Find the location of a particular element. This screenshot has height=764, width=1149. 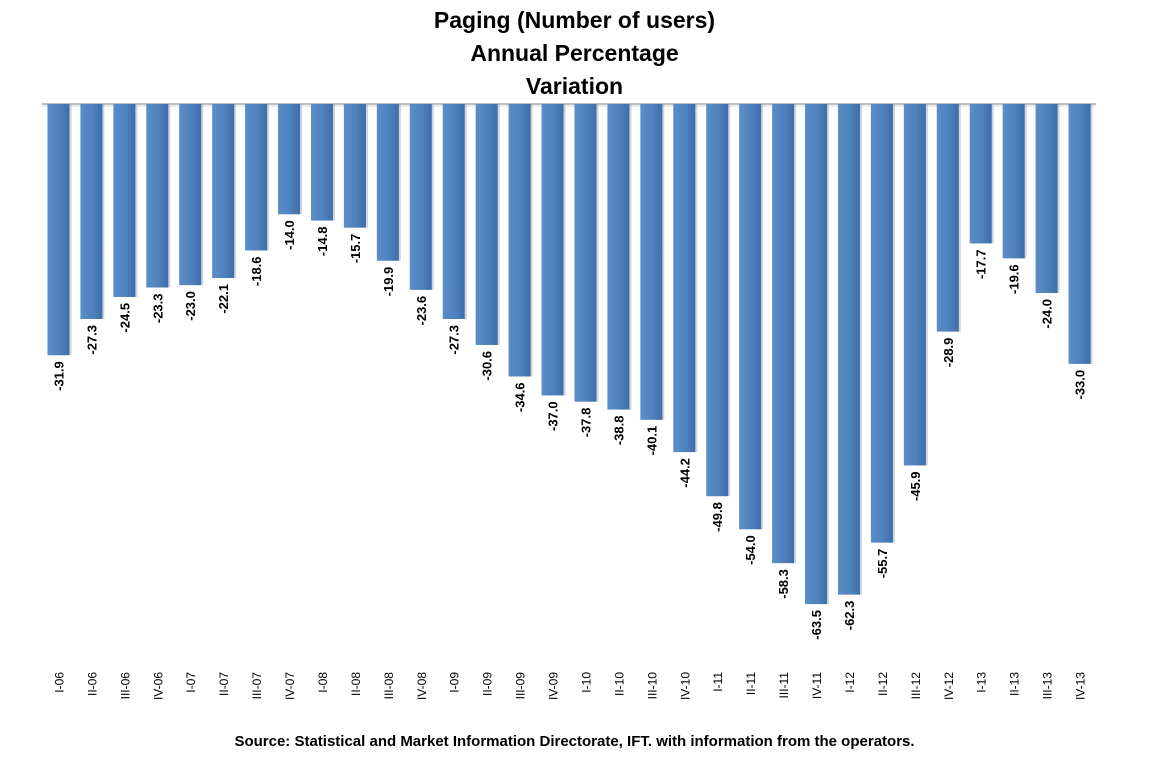

category-label-III-13: III-13 is located at coordinates (1048, 686).